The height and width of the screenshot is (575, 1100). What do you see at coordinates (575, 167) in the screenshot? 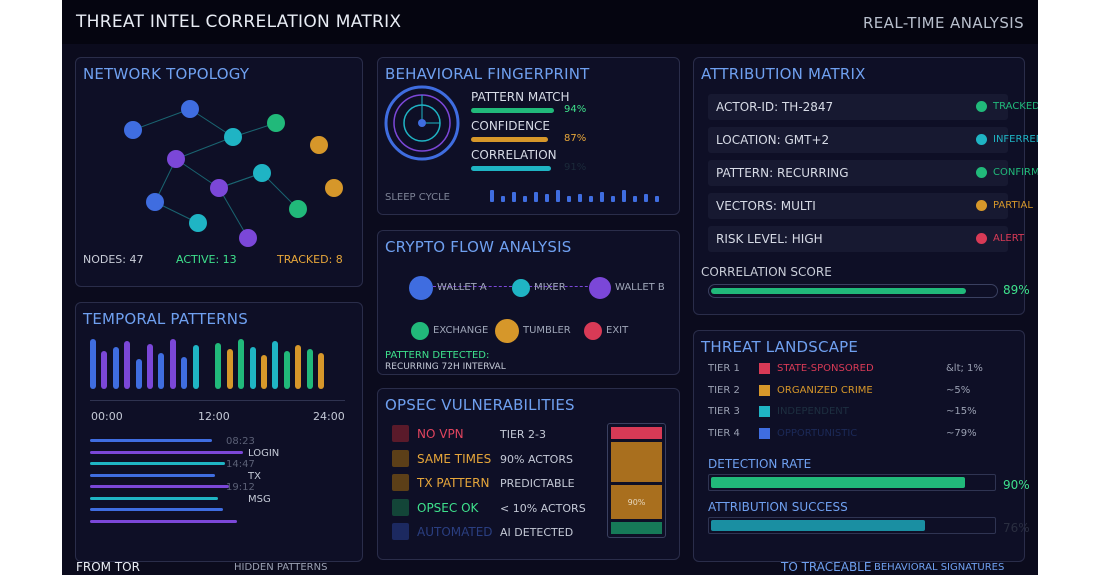
I see `metric-value: 91%` at bounding box center [575, 167].